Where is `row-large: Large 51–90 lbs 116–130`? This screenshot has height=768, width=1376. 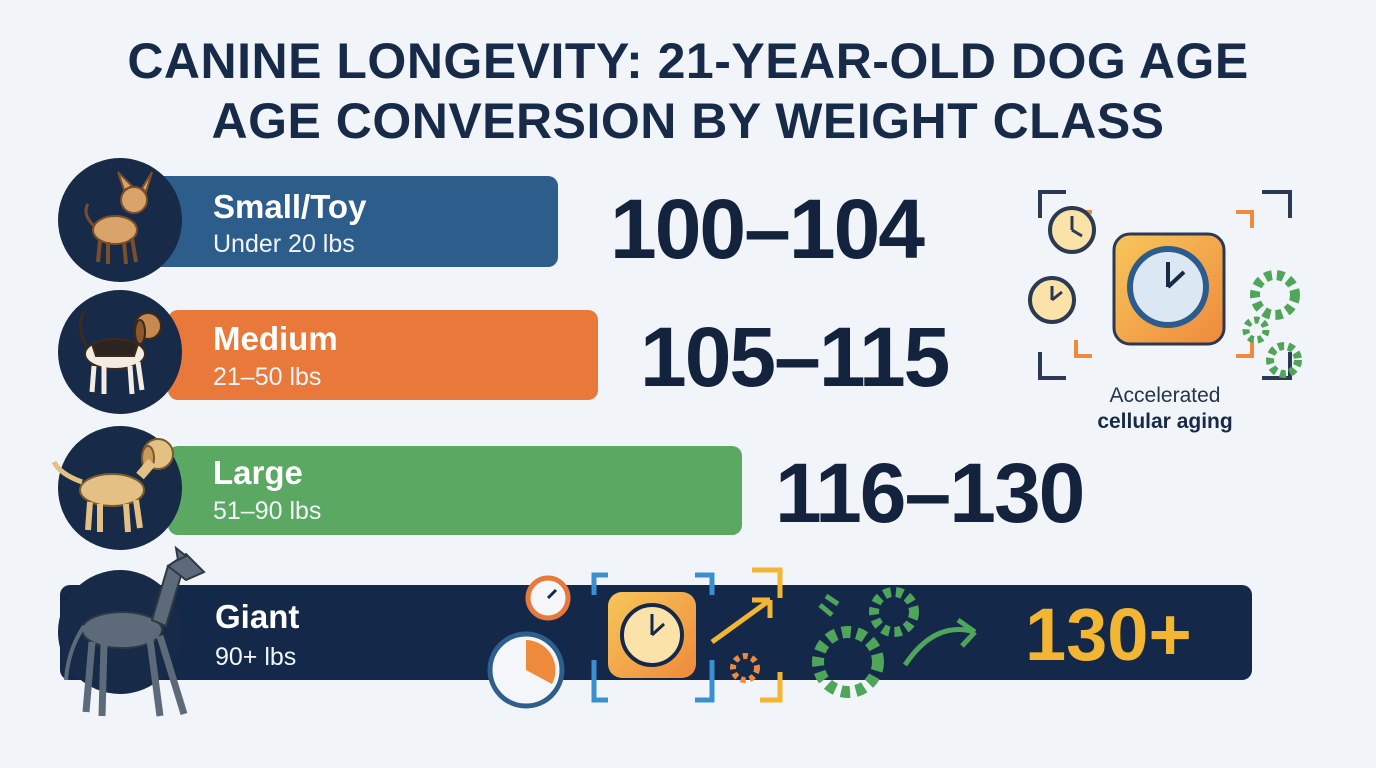
row-large: Large 51–90 lbs 116–130 is located at coordinates (568, 488).